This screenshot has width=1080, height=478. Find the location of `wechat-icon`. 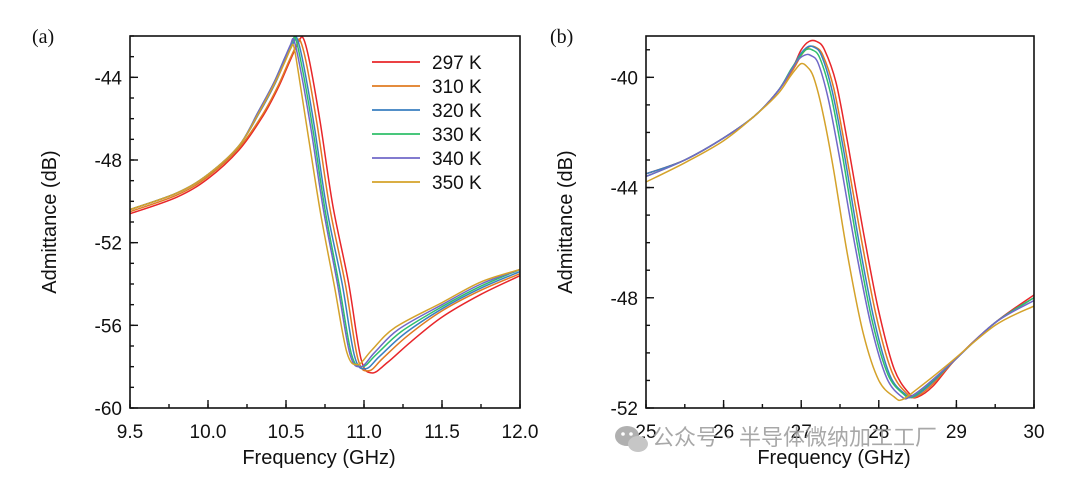

wechat-icon is located at coordinates (631, 439).